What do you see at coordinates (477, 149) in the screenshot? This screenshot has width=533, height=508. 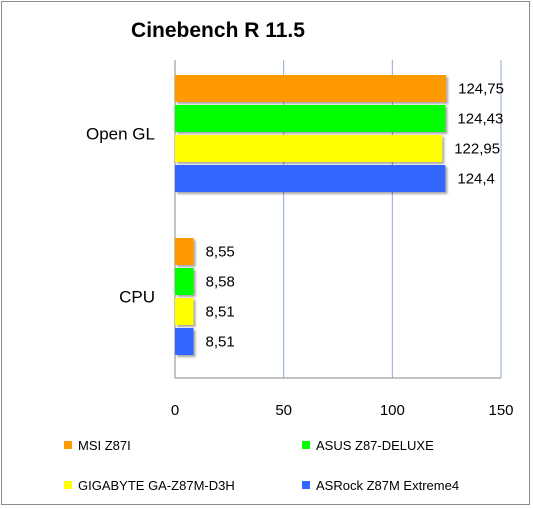 I see `data-label: 122,95` at bounding box center [477, 149].